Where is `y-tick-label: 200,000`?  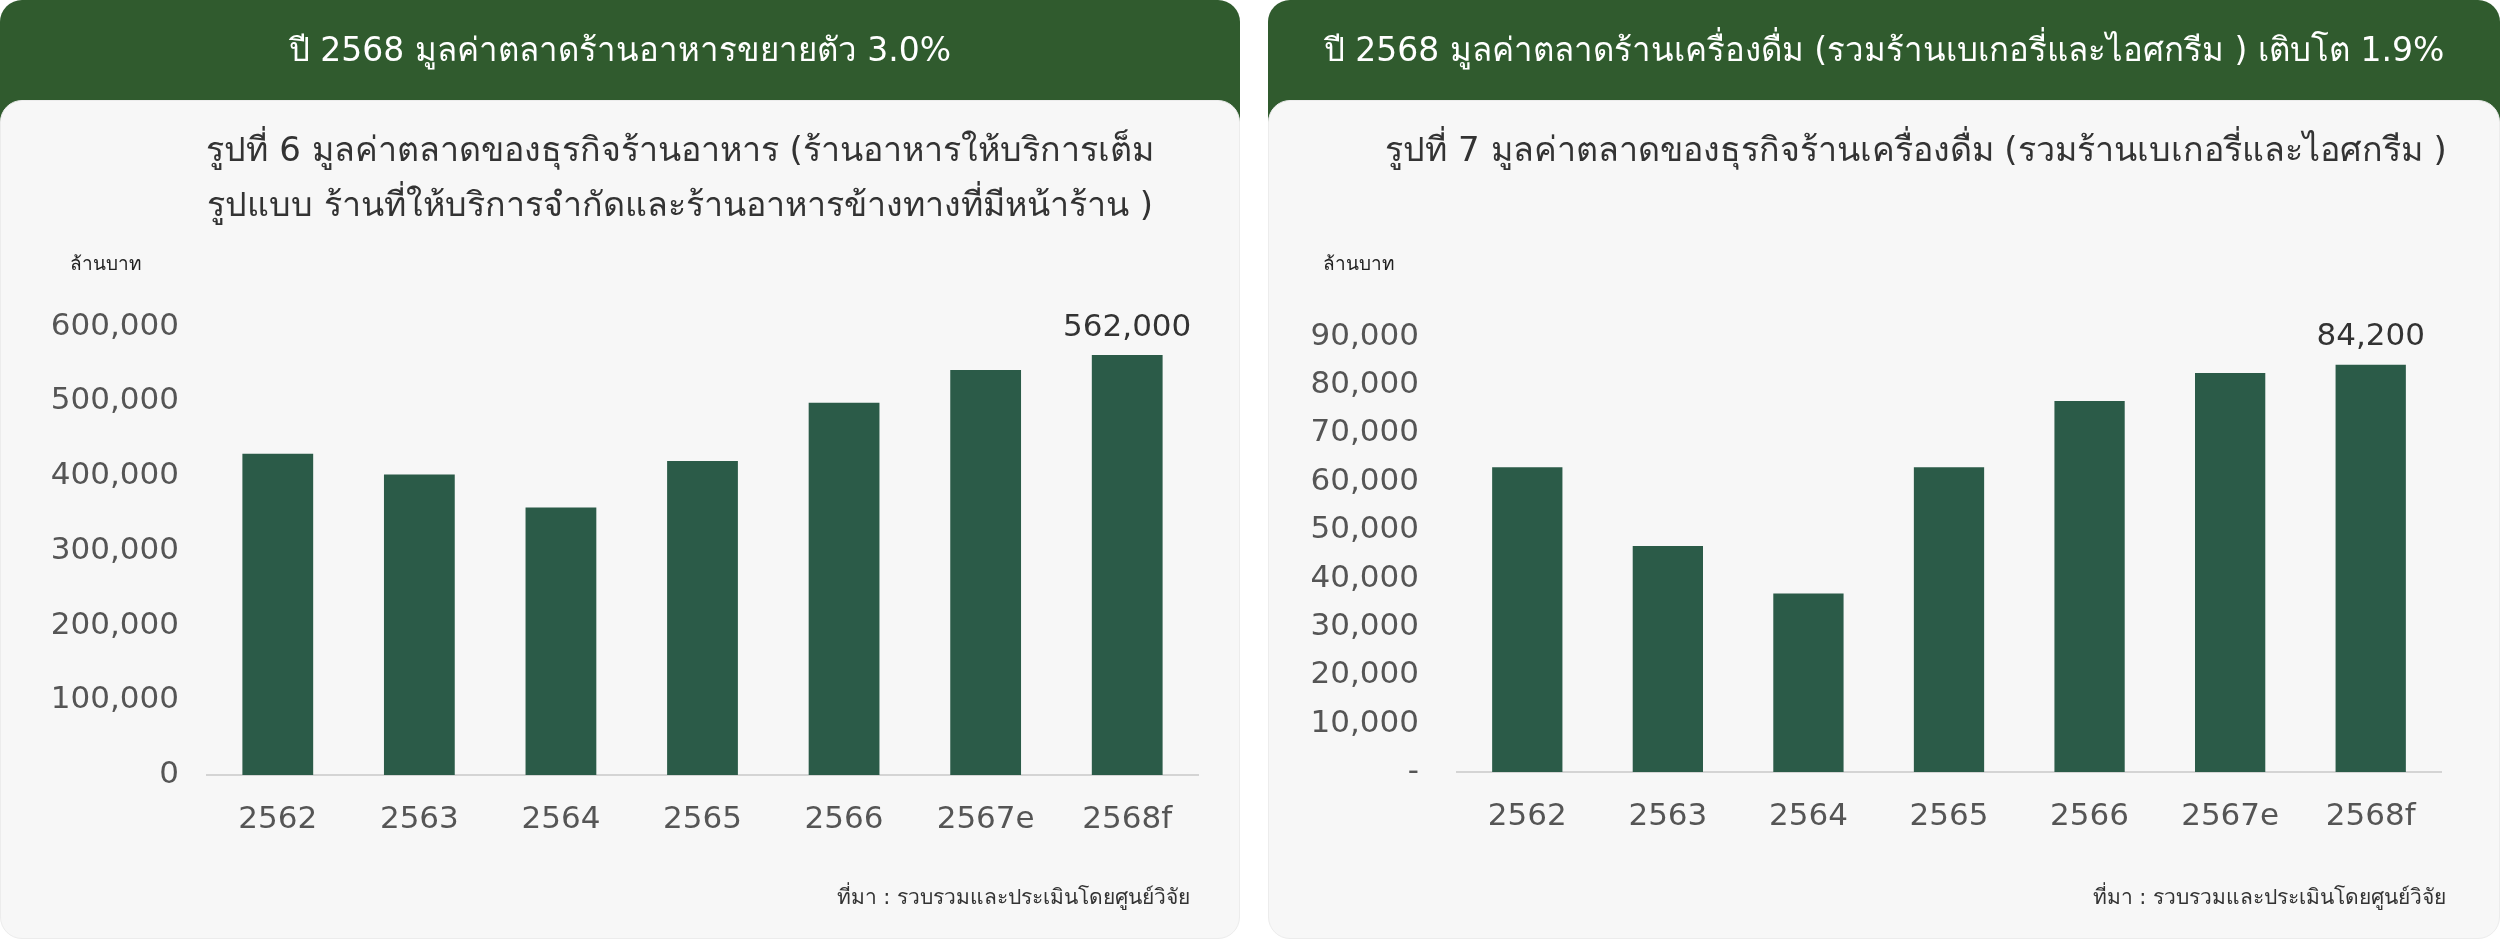
y-tick-label: 200,000 is located at coordinates (114, 622).